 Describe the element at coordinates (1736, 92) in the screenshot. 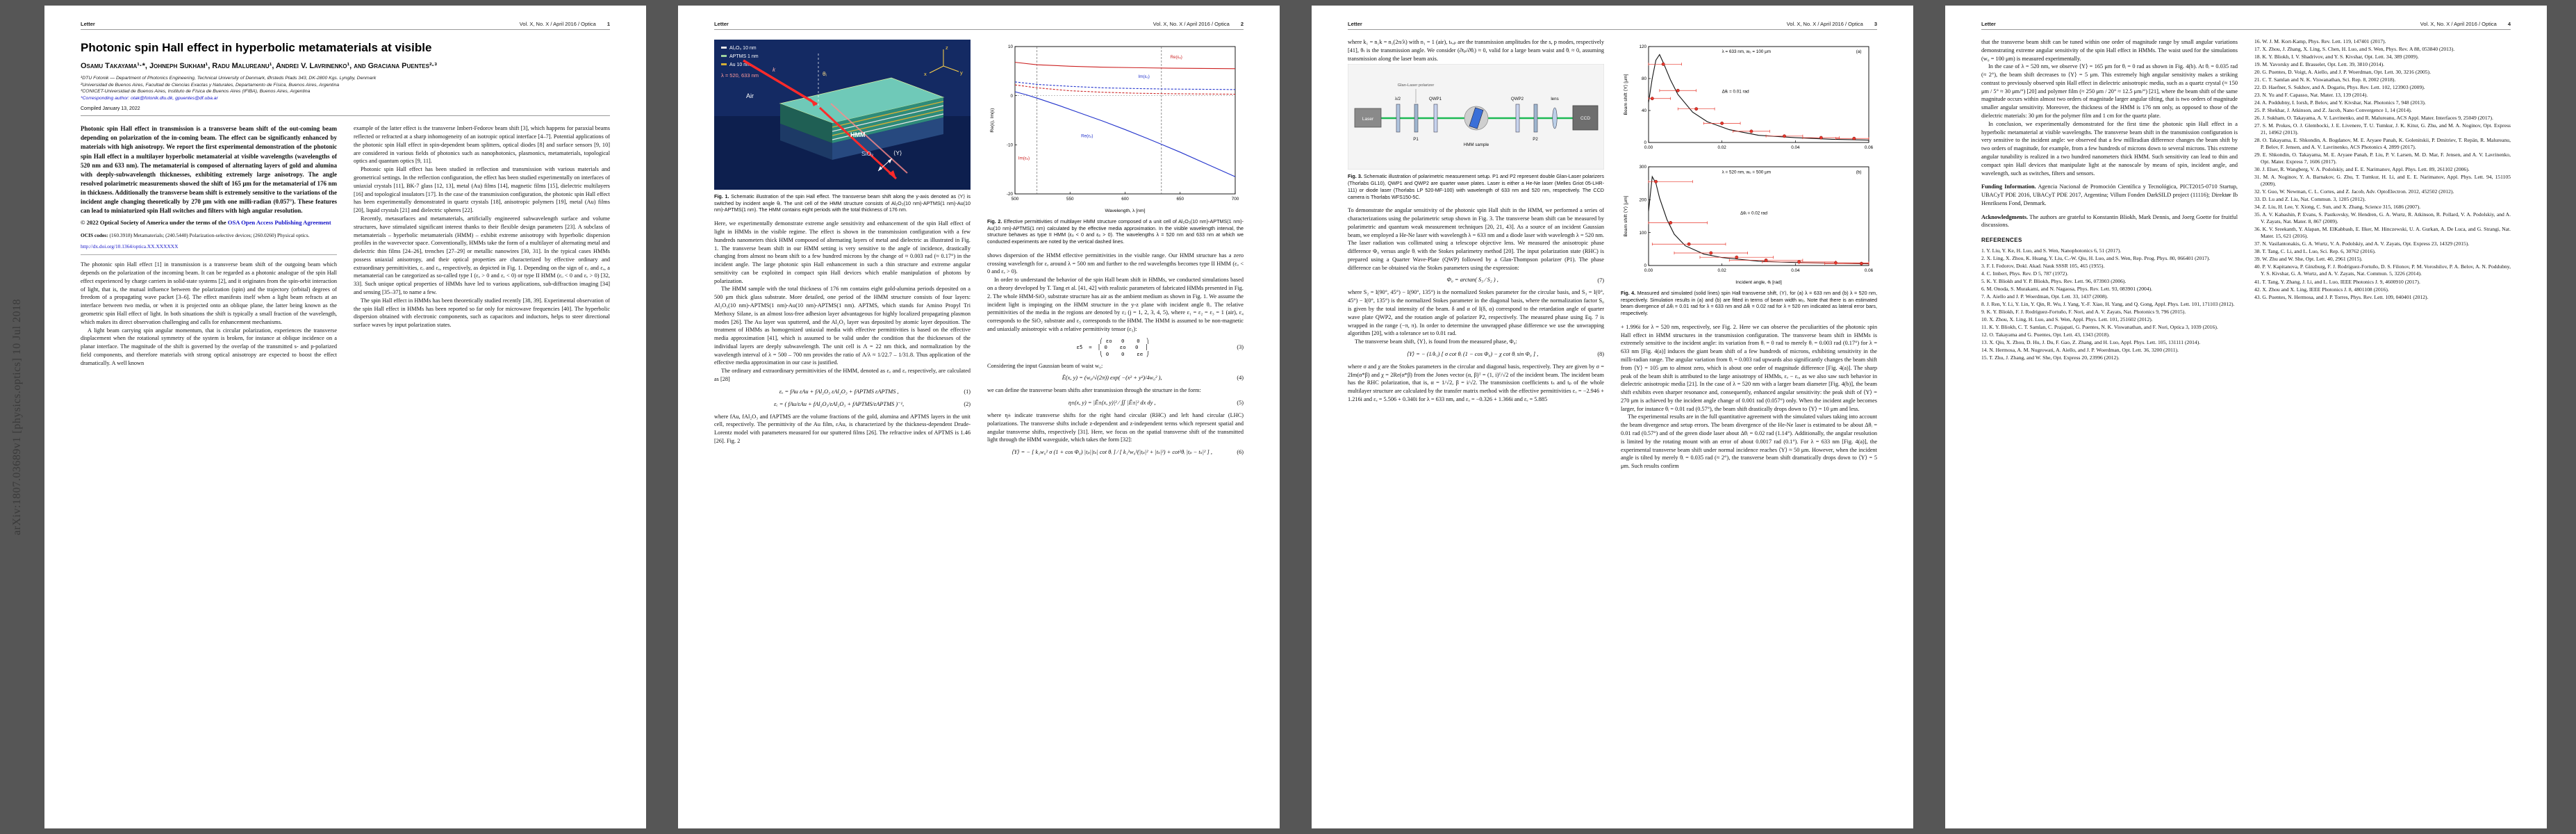

I see `svg-text: Δθᵢ = 0.01 rad` at that location.